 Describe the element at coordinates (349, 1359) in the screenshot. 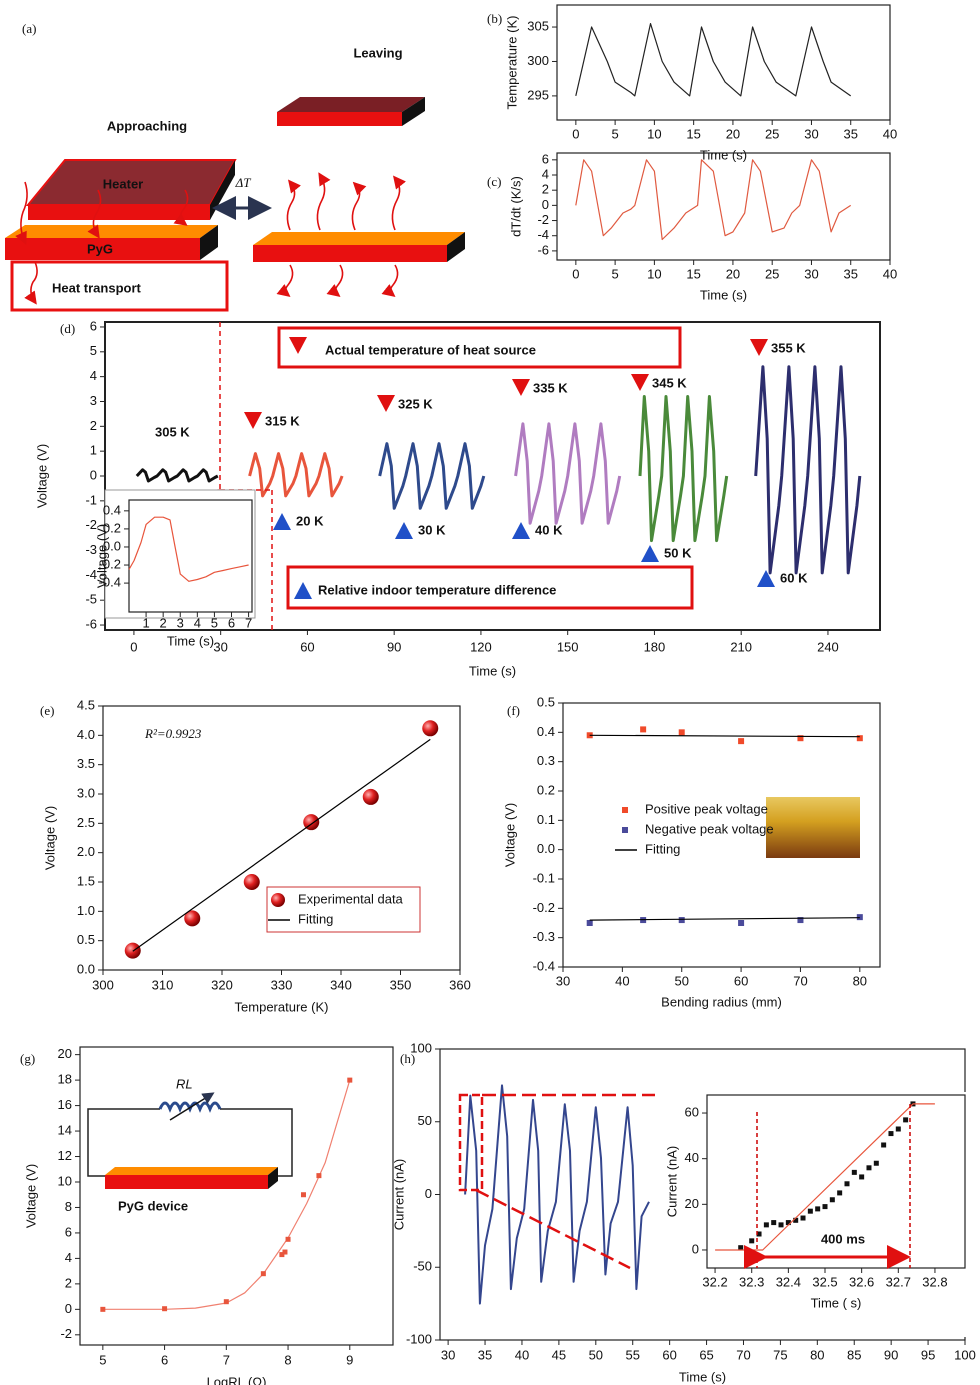

I see `x-tick-label: 9` at that location.